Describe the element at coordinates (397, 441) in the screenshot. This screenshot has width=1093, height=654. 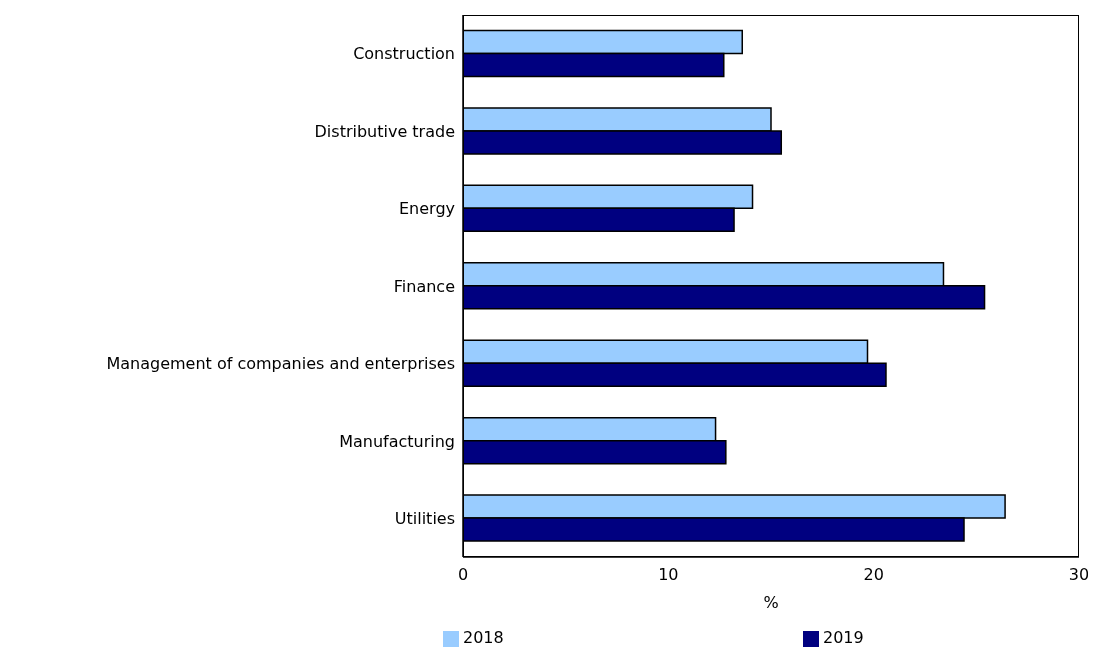
I see `y-tick-label: Manufacturing` at that location.